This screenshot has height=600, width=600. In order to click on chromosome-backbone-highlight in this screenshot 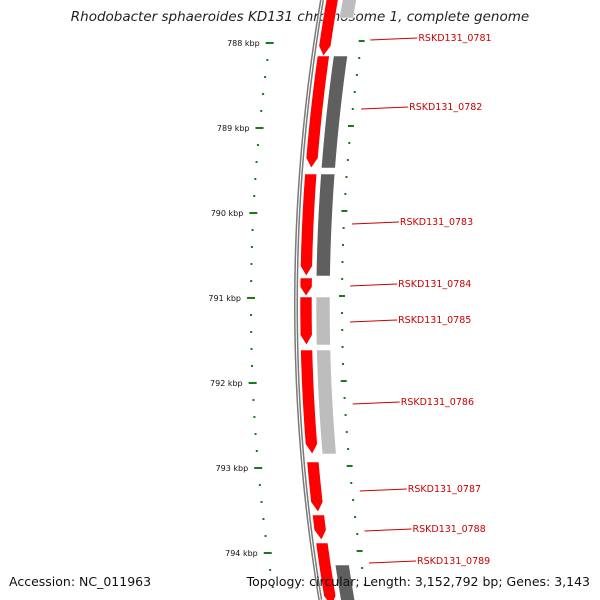, I will do `click(309, 300)`.